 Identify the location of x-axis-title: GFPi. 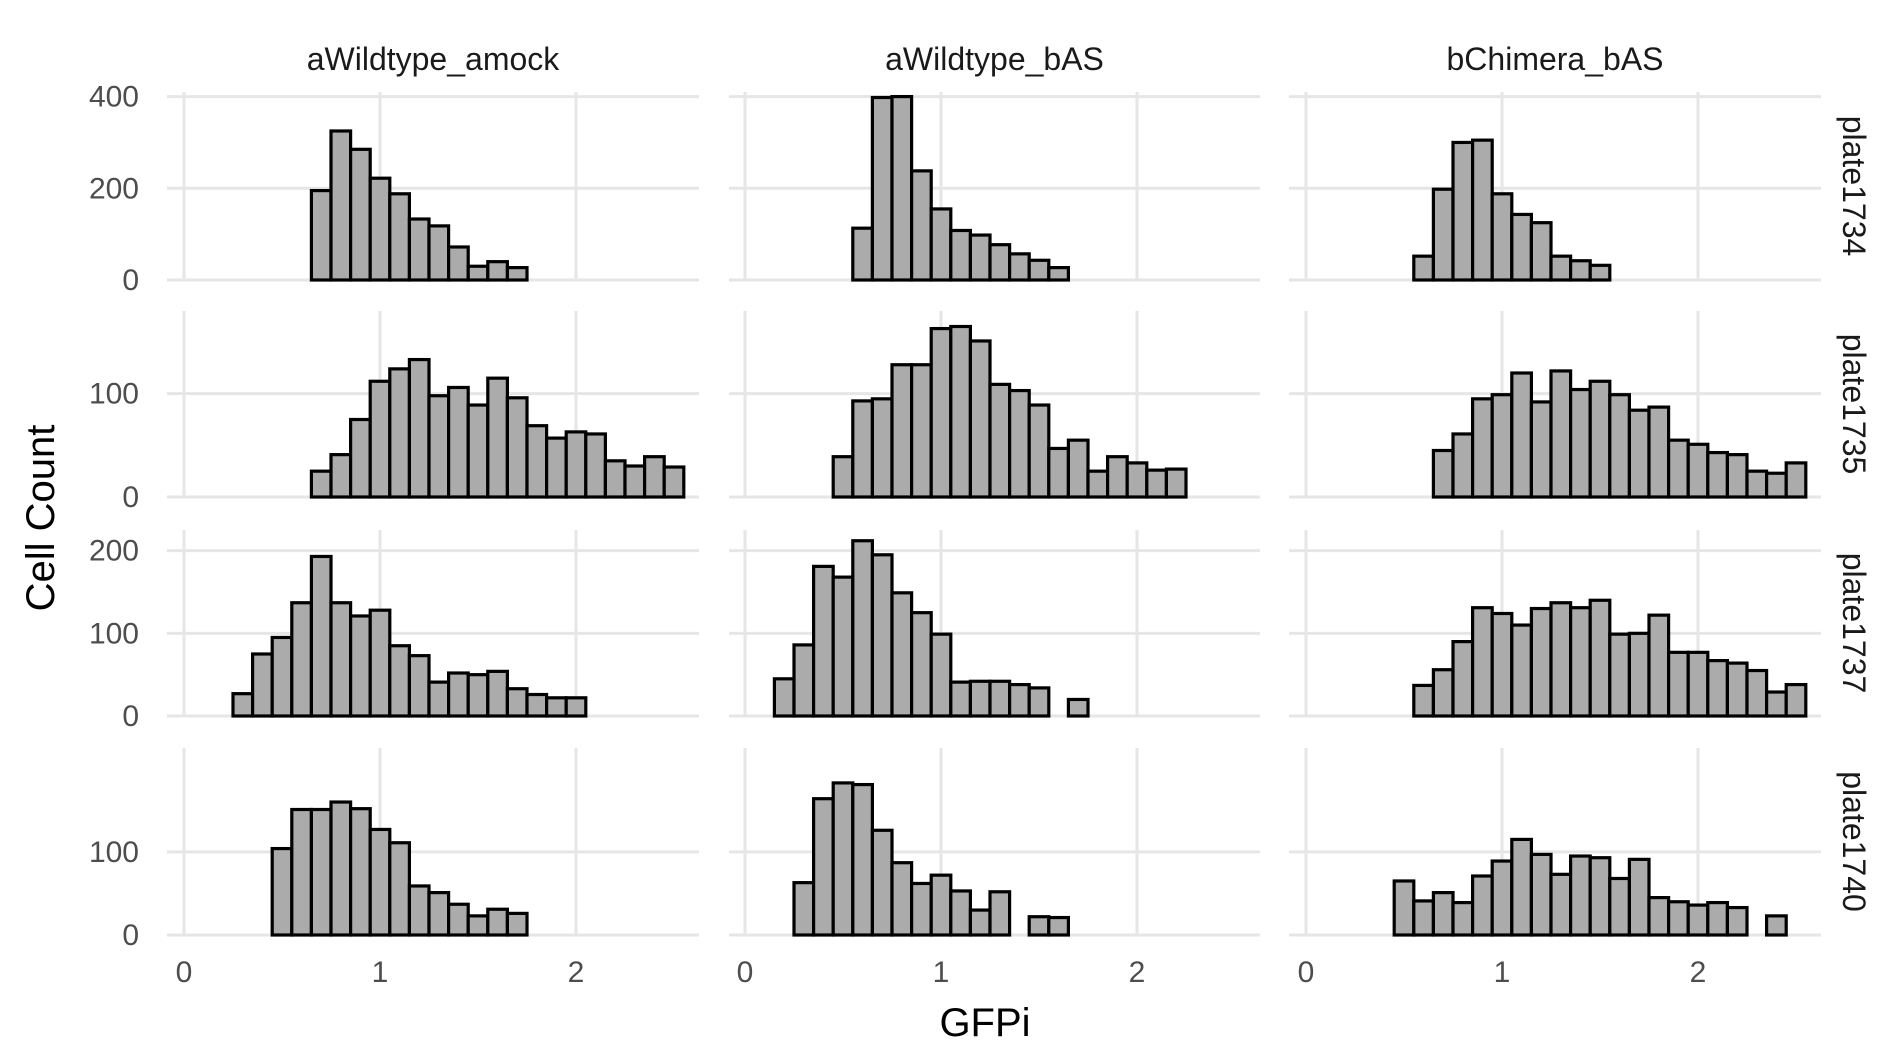
(984, 1023).